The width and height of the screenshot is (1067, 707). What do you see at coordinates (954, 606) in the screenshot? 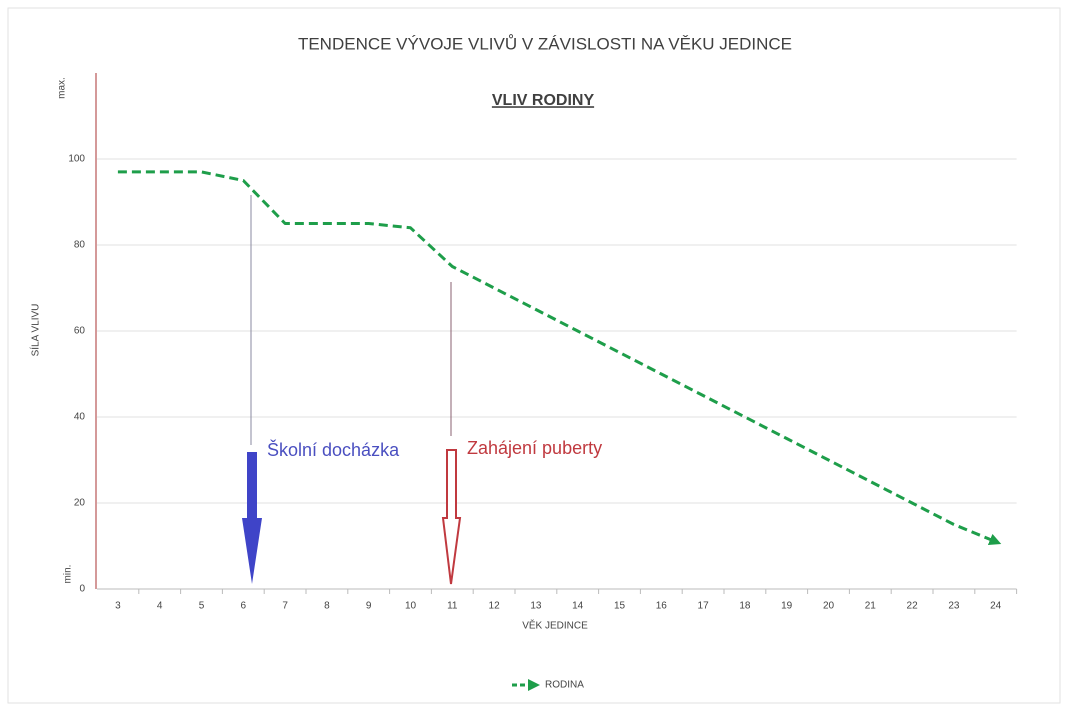
I see `x-tick-label: 23` at bounding box center [954, 606].